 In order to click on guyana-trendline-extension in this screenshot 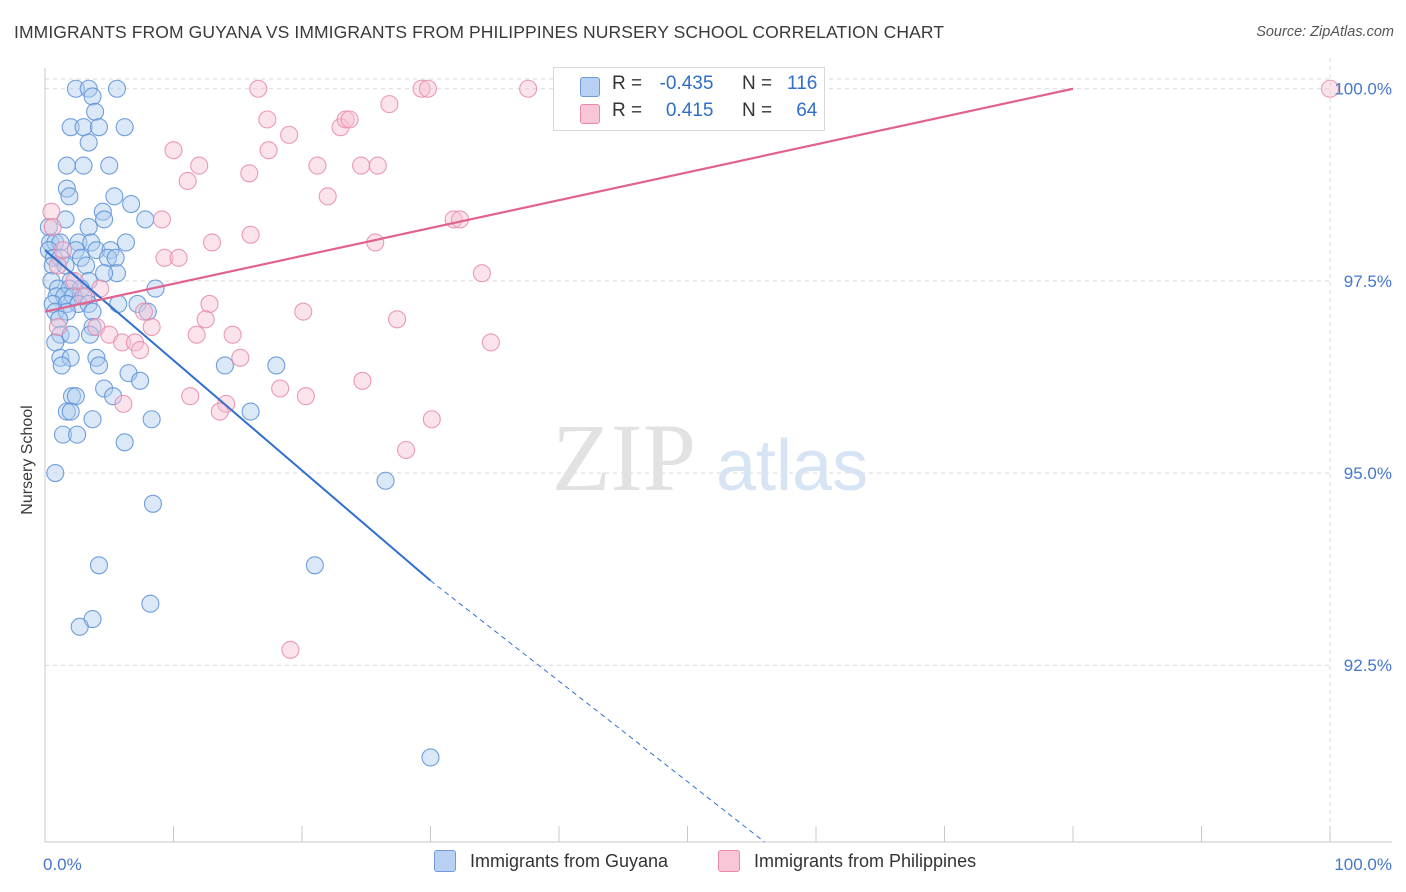, I will do `click(597, 711)`.